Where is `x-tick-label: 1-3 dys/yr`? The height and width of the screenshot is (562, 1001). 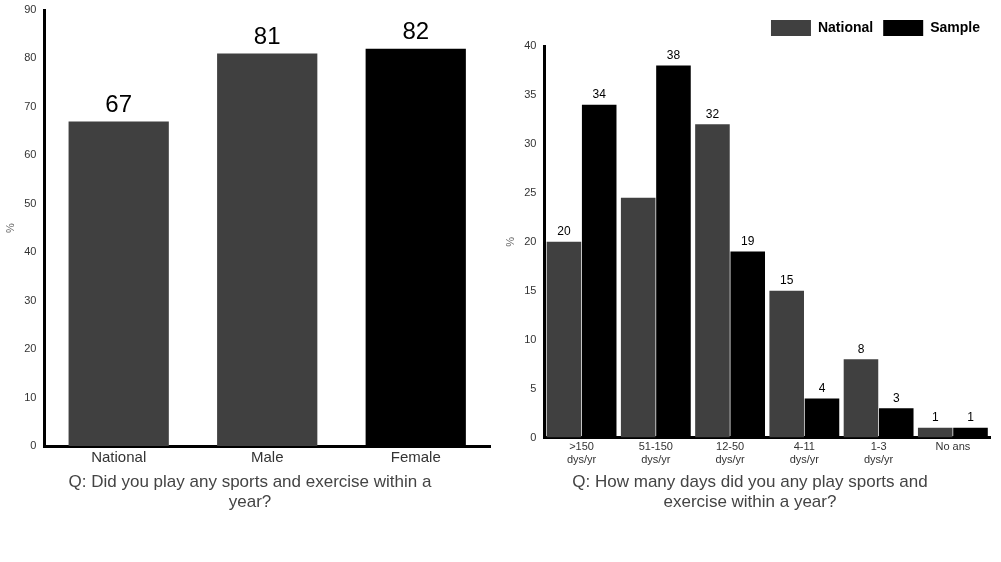 x-tick-label: 1-3 dys/yr is located at coordinates (878, 453).